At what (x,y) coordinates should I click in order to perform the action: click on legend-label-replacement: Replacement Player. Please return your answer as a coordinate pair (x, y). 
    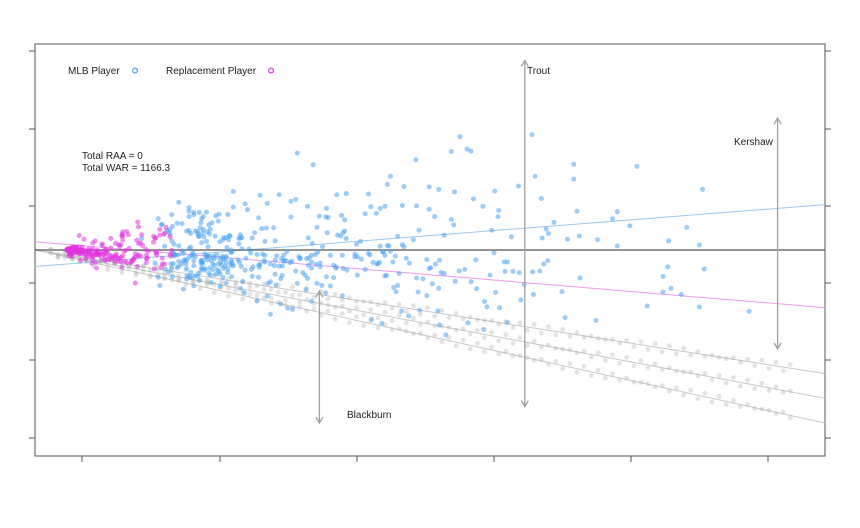
    Looking at the image, I should click on (211, 71).